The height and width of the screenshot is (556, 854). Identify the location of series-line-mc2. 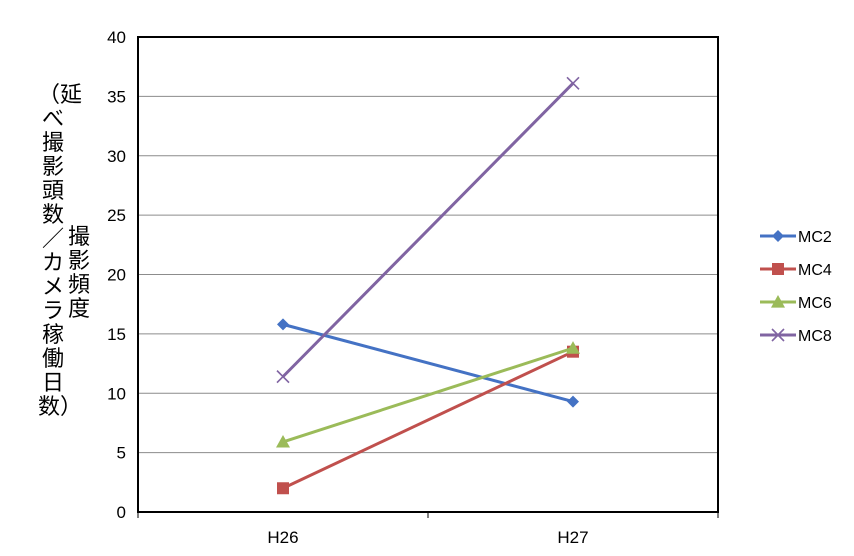
(428, 363).